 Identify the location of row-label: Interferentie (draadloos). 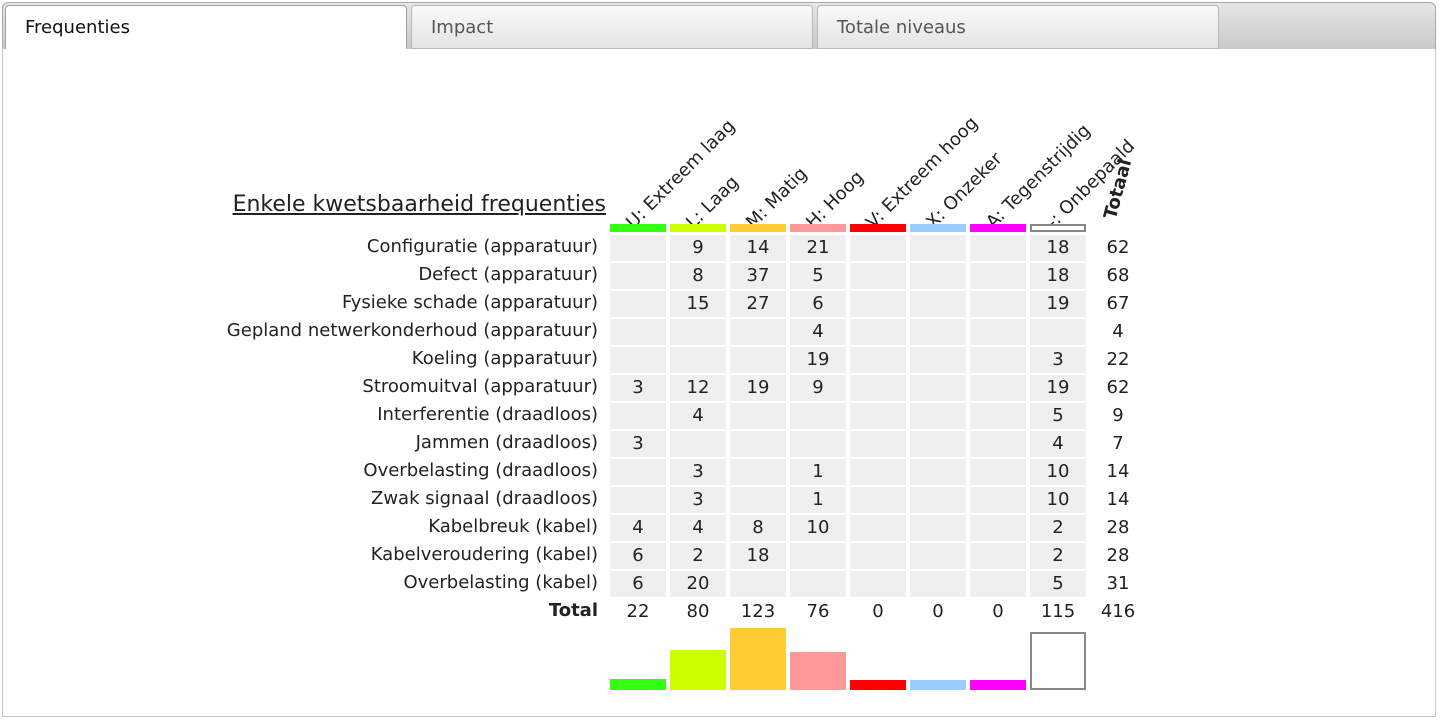
(487, 414).